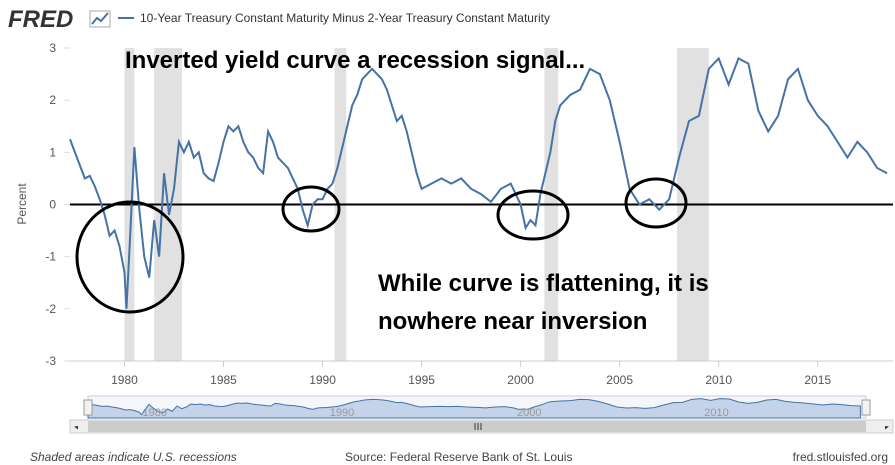 The image size is (895, 465). I want to click on x-tick-label: 2010, so click(718, 380).